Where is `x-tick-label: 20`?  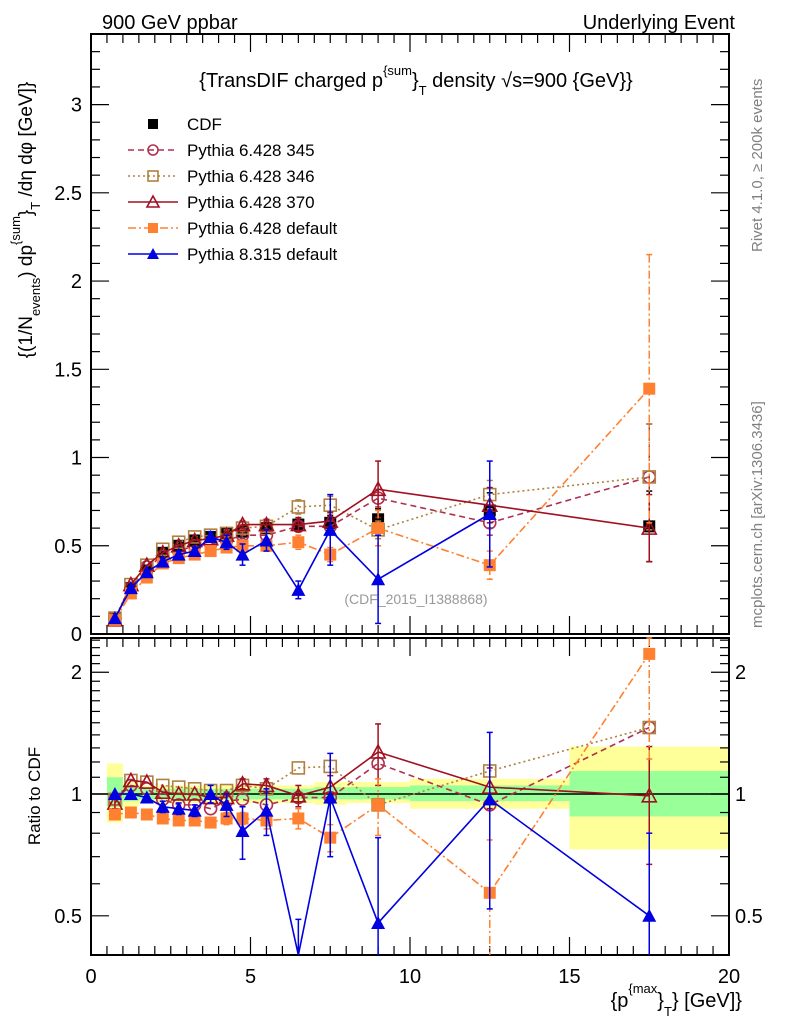 x-tick-label: 20 is located at coordinates (729, 977).